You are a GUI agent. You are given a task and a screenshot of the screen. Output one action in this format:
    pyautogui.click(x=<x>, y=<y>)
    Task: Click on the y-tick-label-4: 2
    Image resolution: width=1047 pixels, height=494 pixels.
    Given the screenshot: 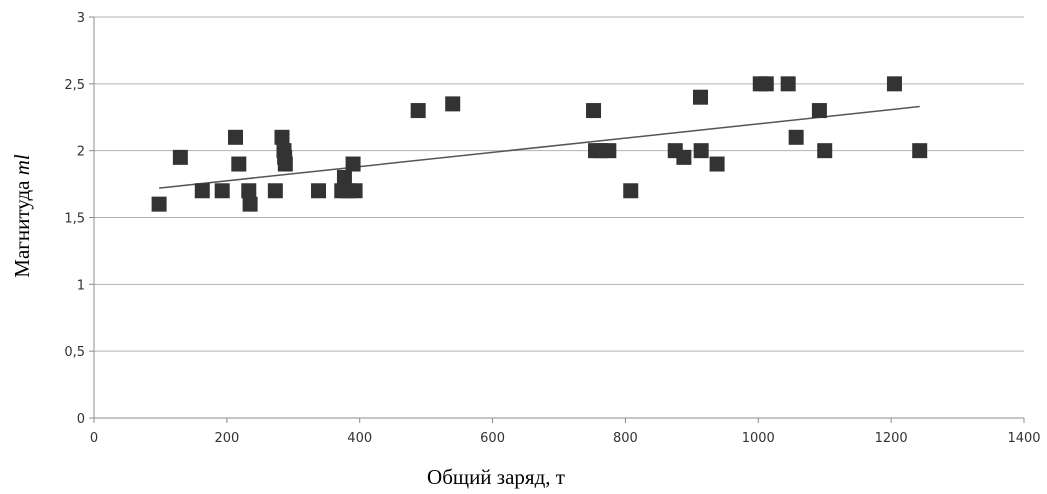 What is the action you would take?
    pyautogui.click(x=81, y=152)
    